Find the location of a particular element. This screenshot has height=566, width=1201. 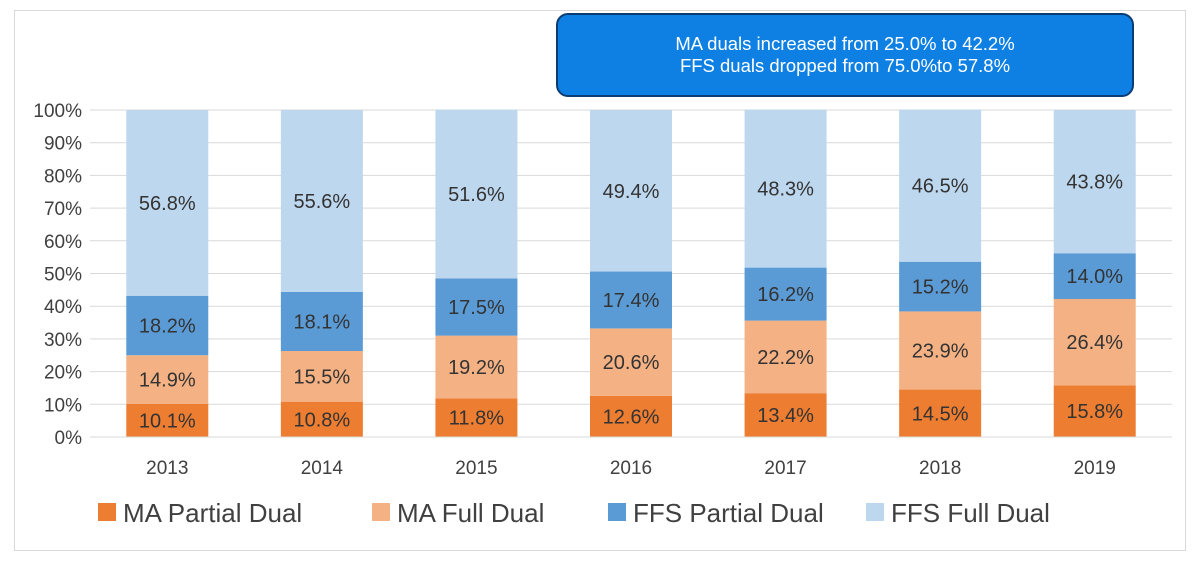

data-label-ffs-full-dual-2015: 51.6% is located at coordinates (476, 195).